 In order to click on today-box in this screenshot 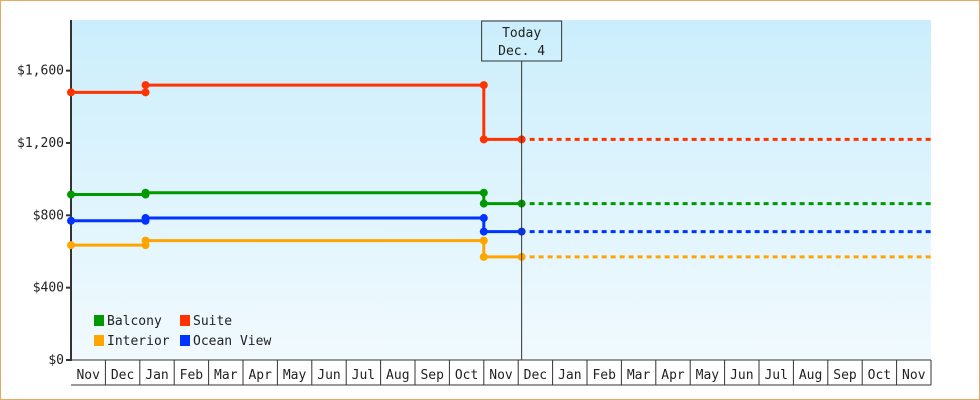, I will do `click(522, 41)`.